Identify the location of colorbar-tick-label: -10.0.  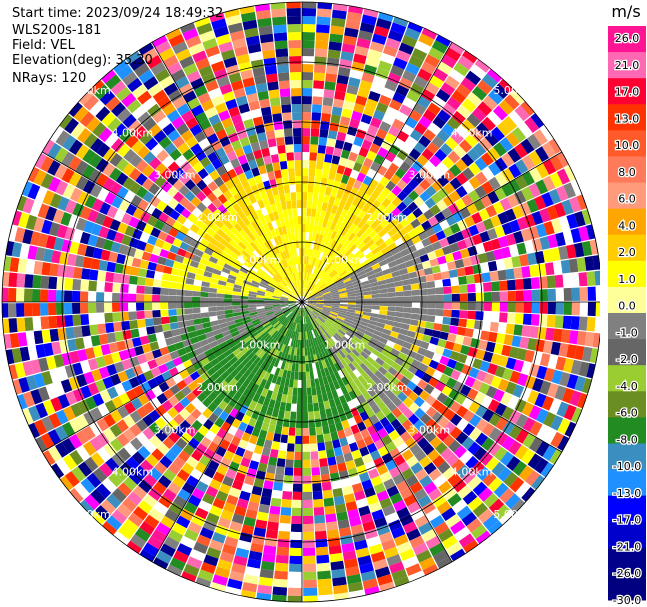
(627, 466).